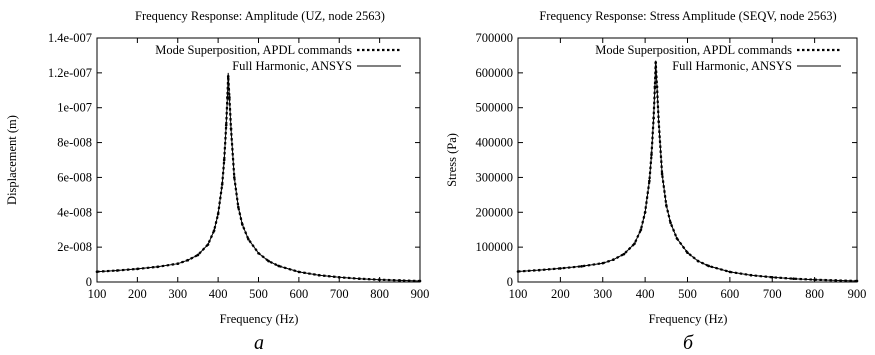 The image size is (875, 355). I want to click on y-tick-label: 1.2e-007, so click(70, 73).